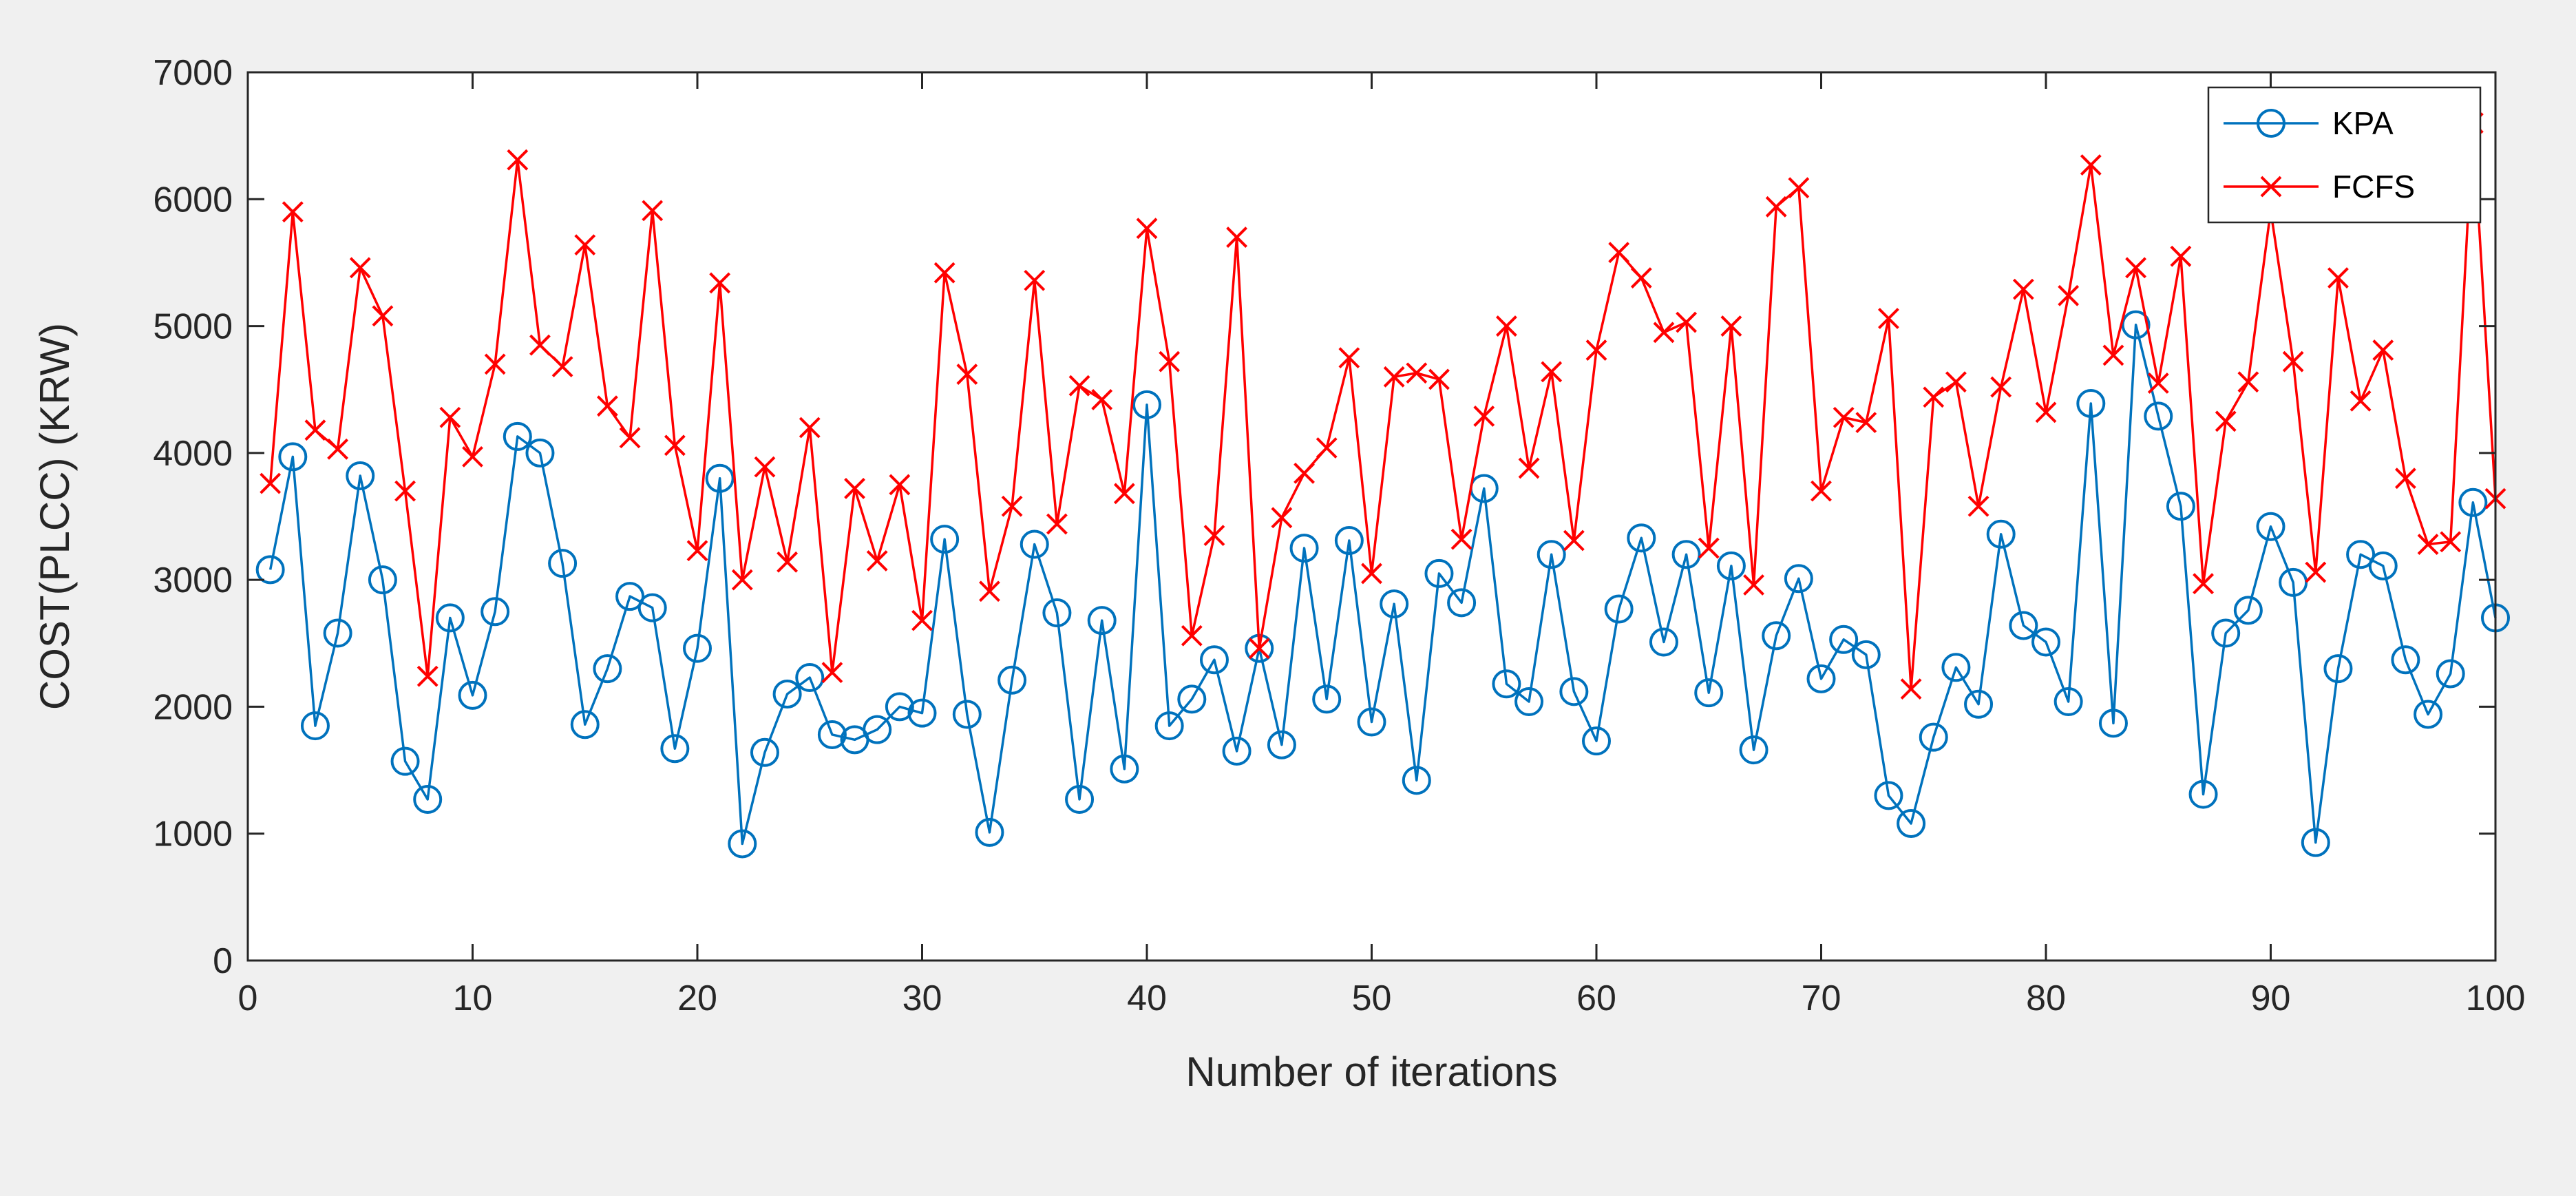  Describe the element at coordinates (473, 998) in the screenshot. I see `x-tick-label: 10` at that location.